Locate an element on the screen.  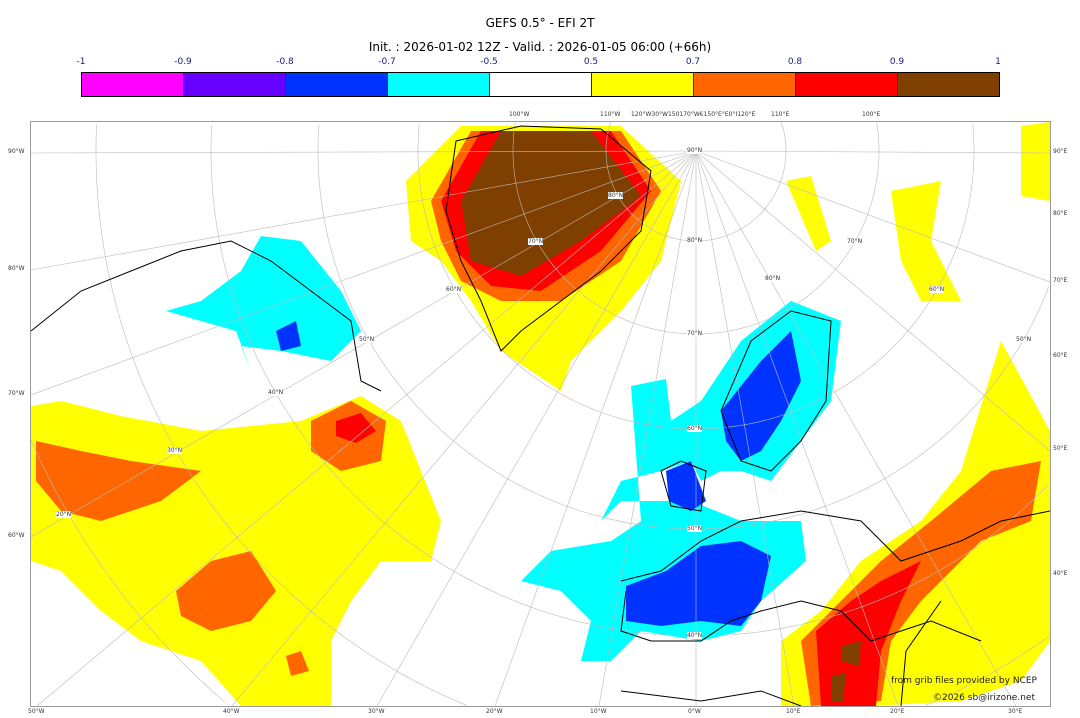
colorbar-tick: -0.8 is located at coordinates (285, 62).